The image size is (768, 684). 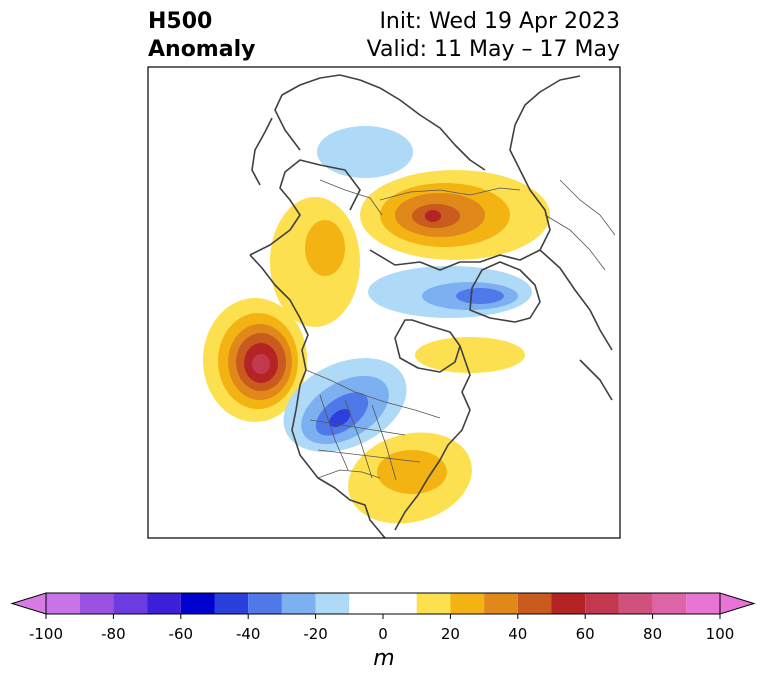 What do you see at coordinates (255, 360) in the screenshot?
I see `anomaly-northeast-pacific-ridge` at bounding box center [255, 360].